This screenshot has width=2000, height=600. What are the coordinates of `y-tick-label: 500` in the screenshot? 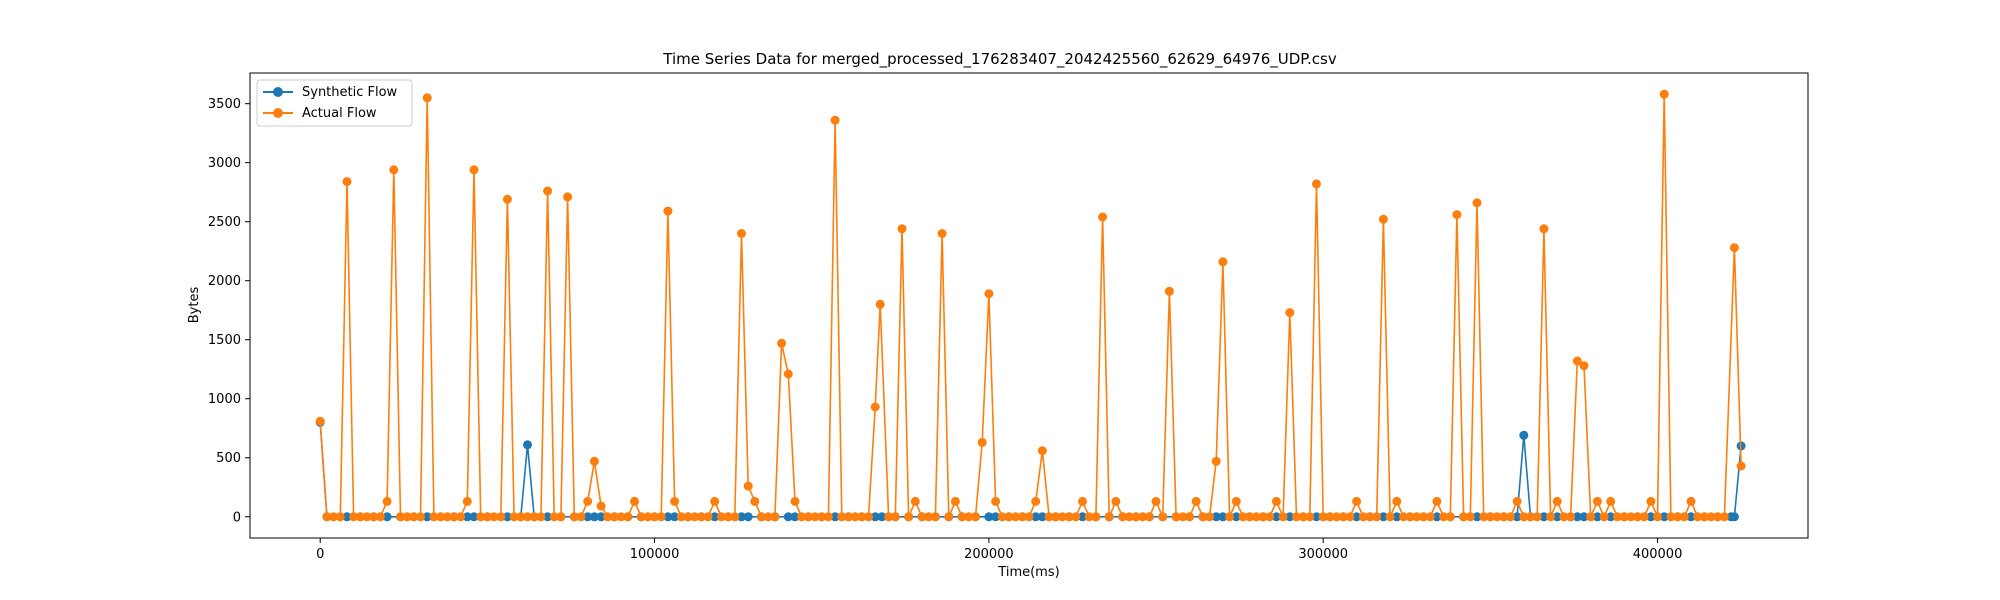 It's located at (228, 458).